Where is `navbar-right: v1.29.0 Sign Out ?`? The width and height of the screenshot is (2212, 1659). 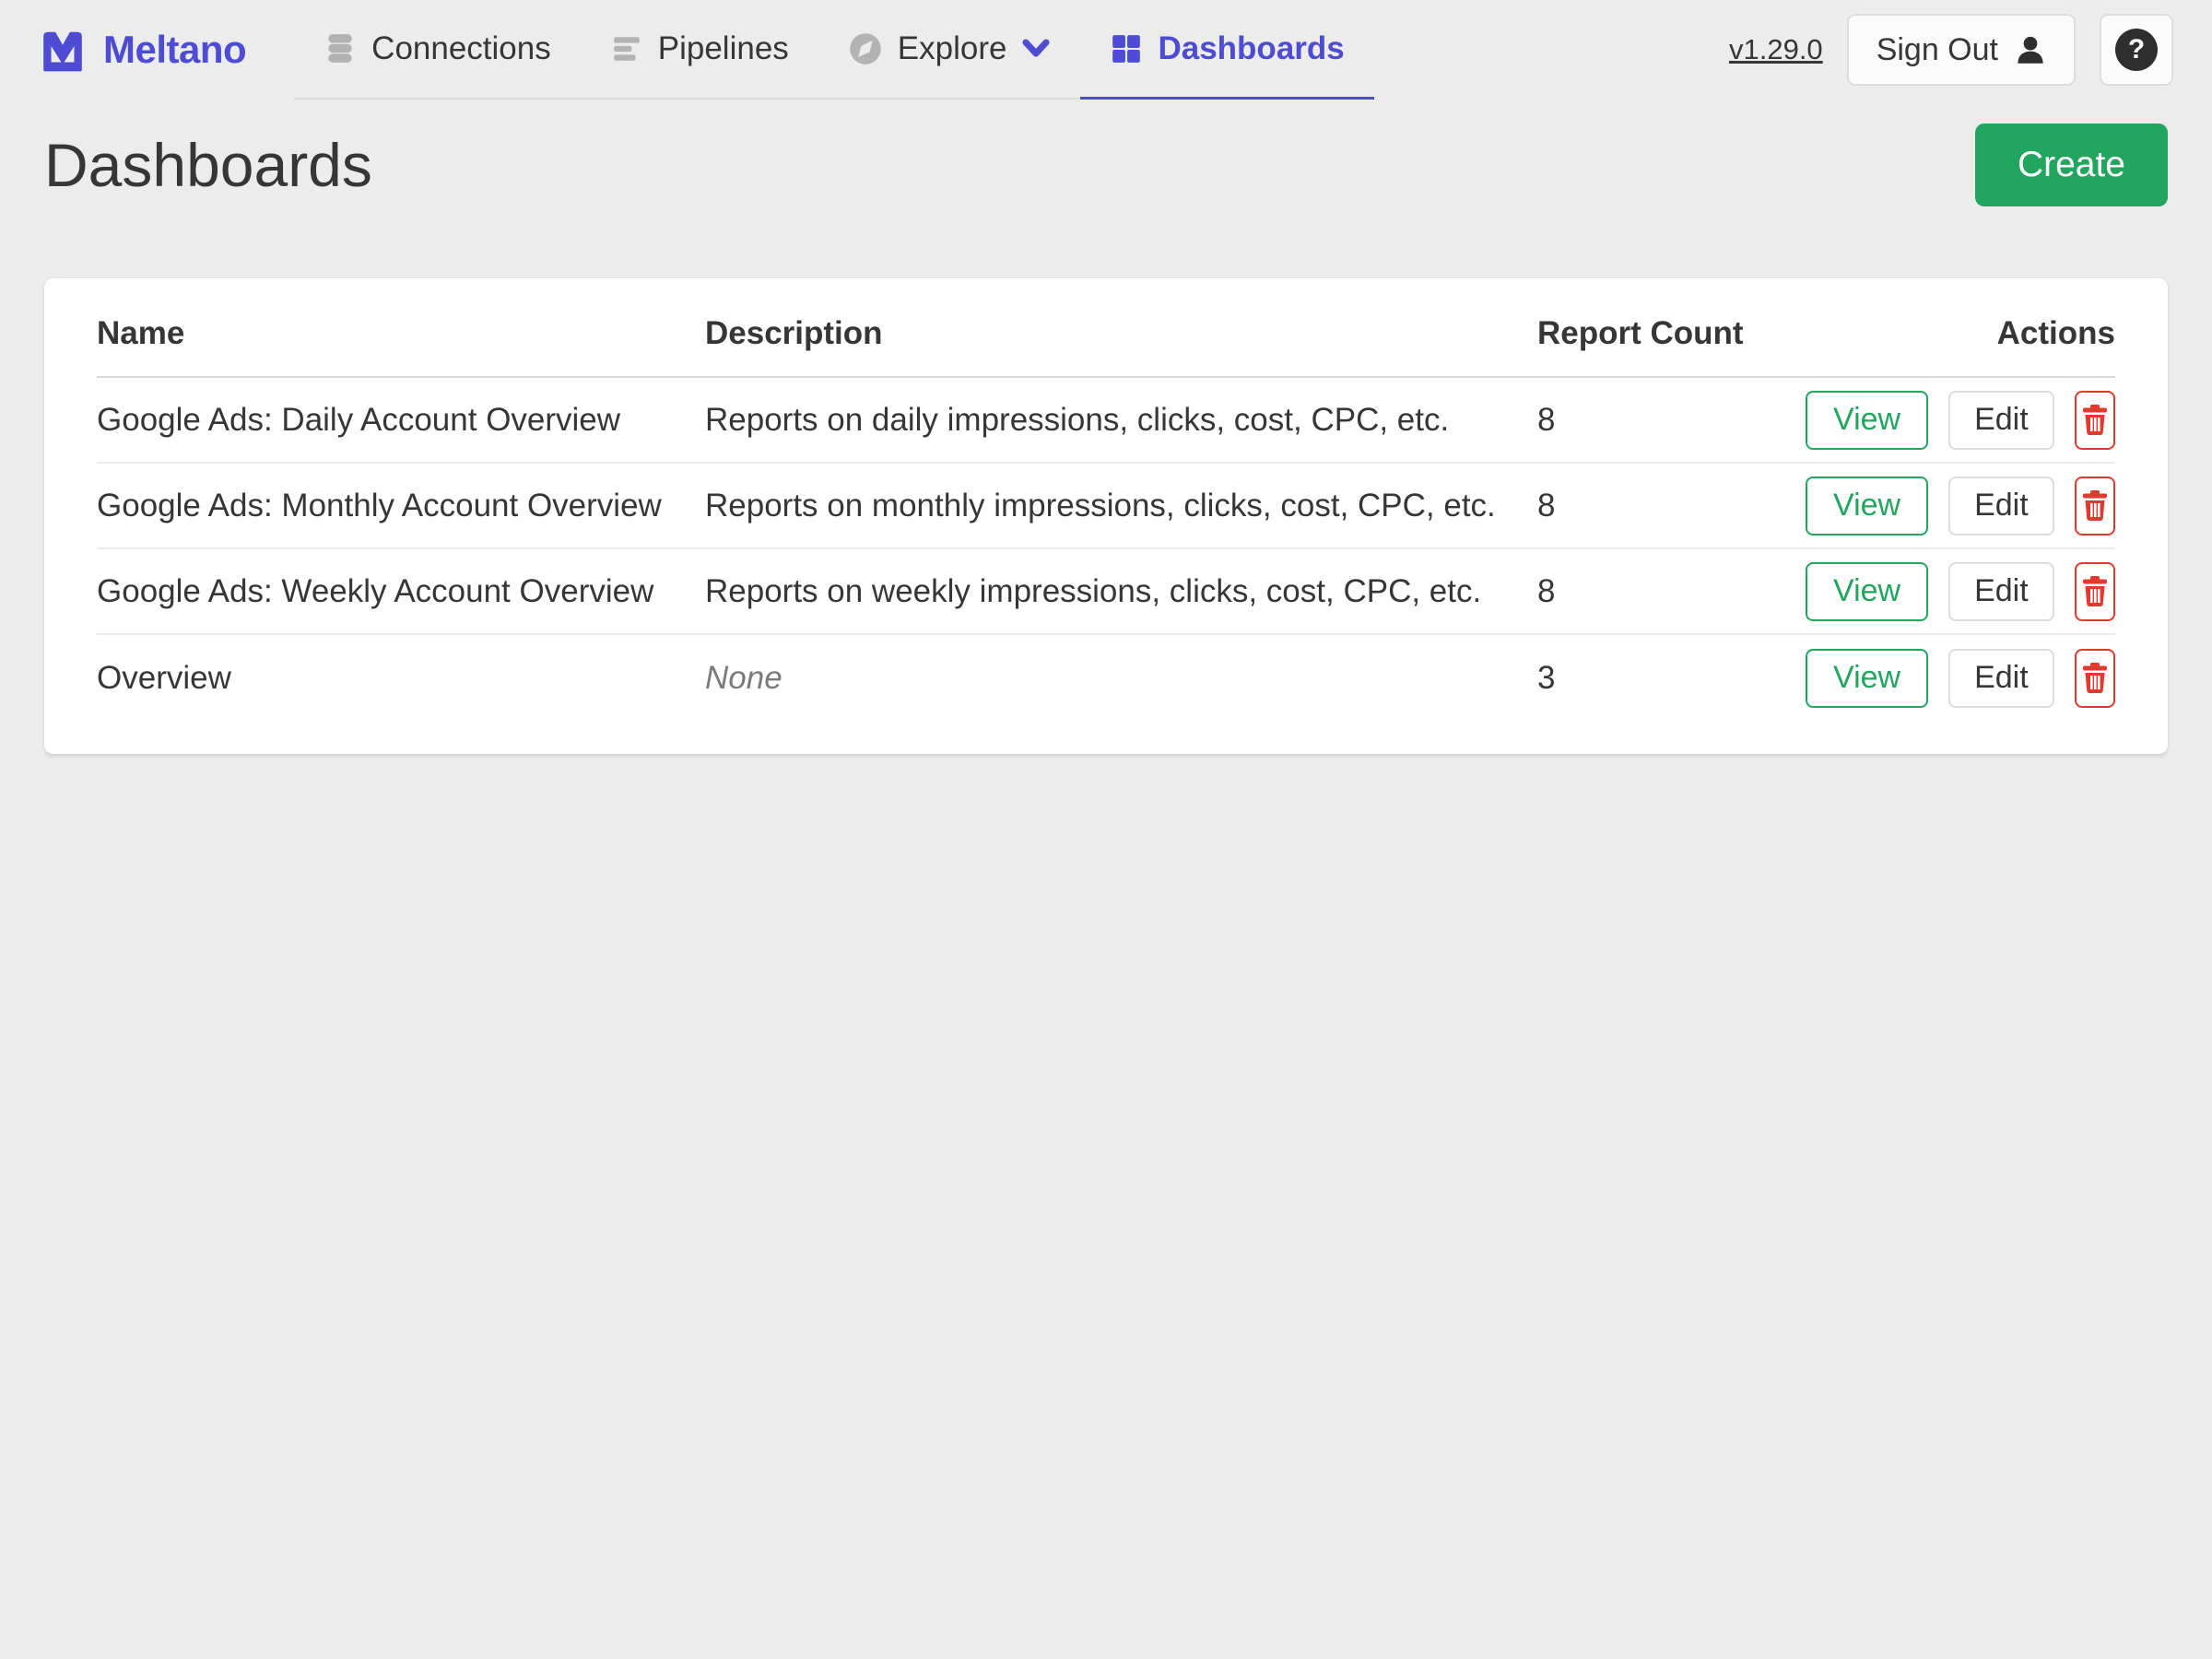
navbar-right: v1.29.0 Sign Out ? is located at coordinates (1951, 50).